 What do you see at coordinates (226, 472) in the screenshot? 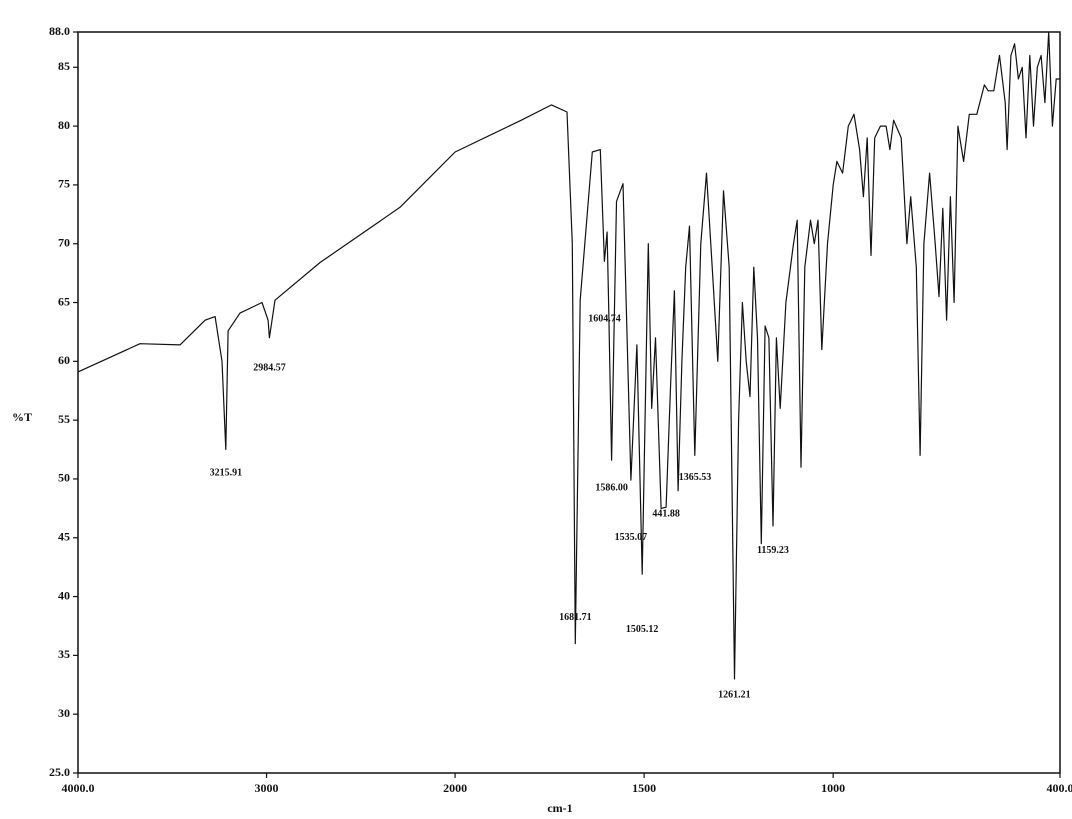
I see `peak-label: 3215.91` at bounding box center [226, 472].